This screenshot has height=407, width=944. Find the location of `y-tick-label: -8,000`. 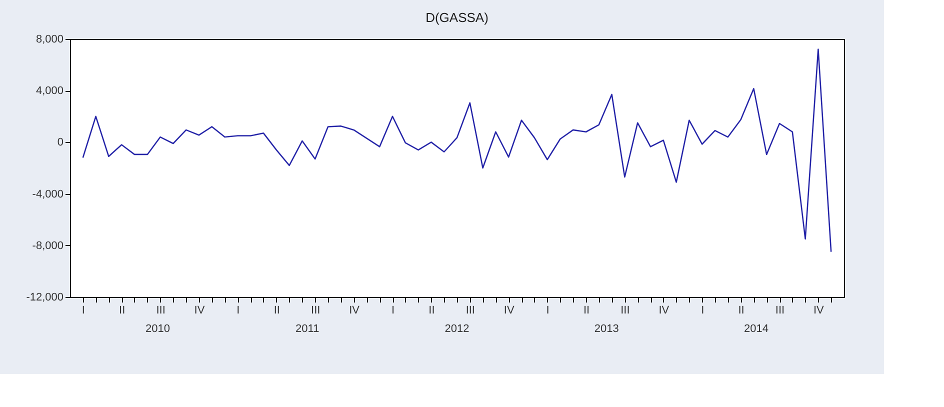

y-tick-label: -8,000 is located at coordinates (48, 246).